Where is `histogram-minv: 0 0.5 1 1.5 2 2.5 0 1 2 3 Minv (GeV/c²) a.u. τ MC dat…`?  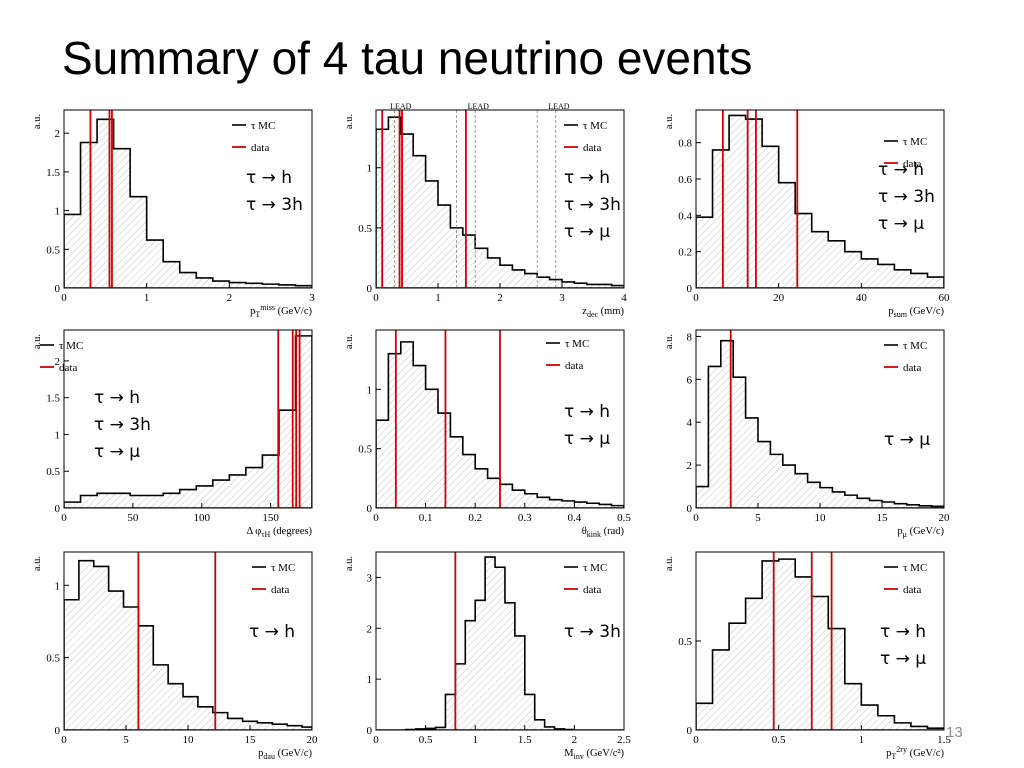 histogram-minv: 0 0.5 1 1.5 2 2.5 0 1 2 3 Minv (GeV/c²) a.u. τ MC dat… is located at coordinates (486, 653).